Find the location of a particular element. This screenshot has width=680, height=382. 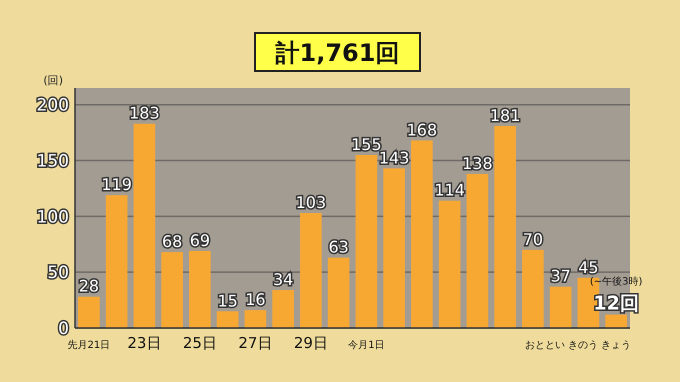

x-tick-label: きょう is located at coordinates (616, 345).